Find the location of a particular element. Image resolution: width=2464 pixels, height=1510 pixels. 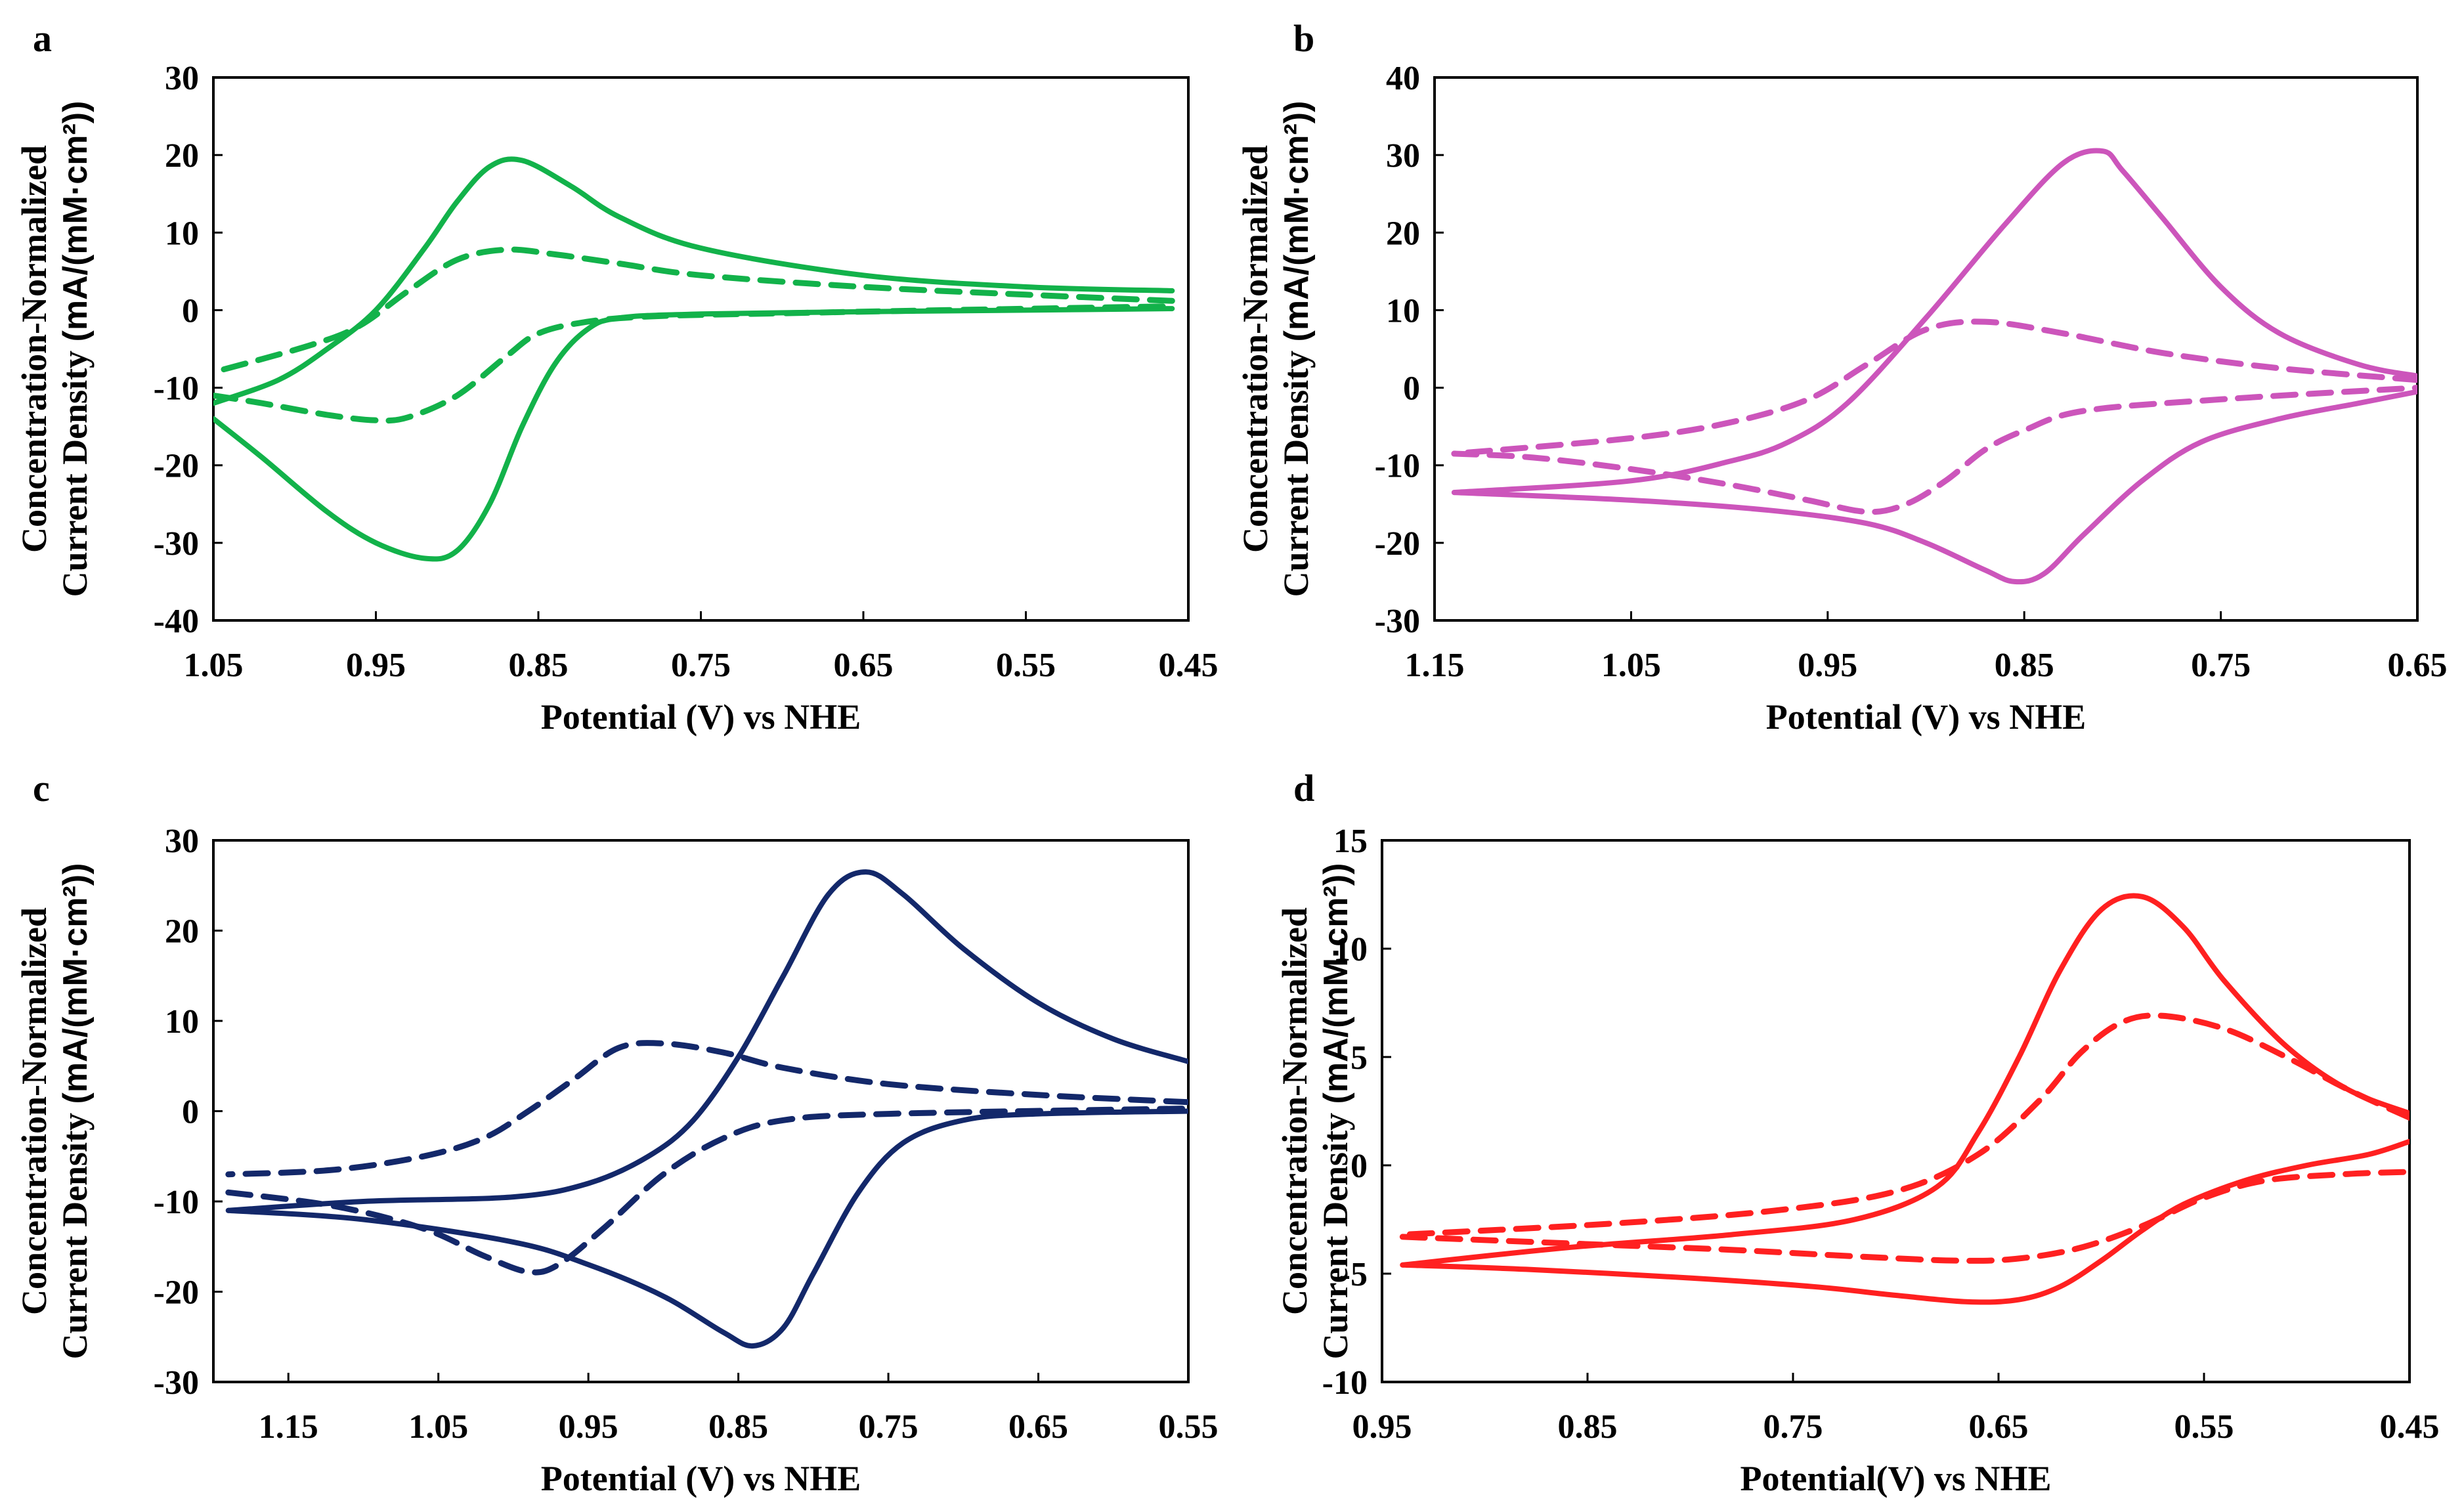

panel-label-b: b is located at coordinates (1303, 38).